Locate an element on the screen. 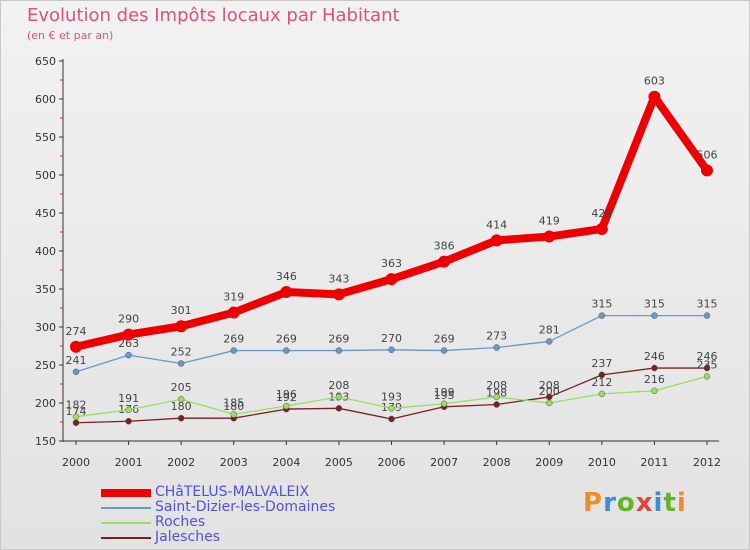 This screenshot has width=750, height=550. data-label: 346 is located at coordinates (286, 276).